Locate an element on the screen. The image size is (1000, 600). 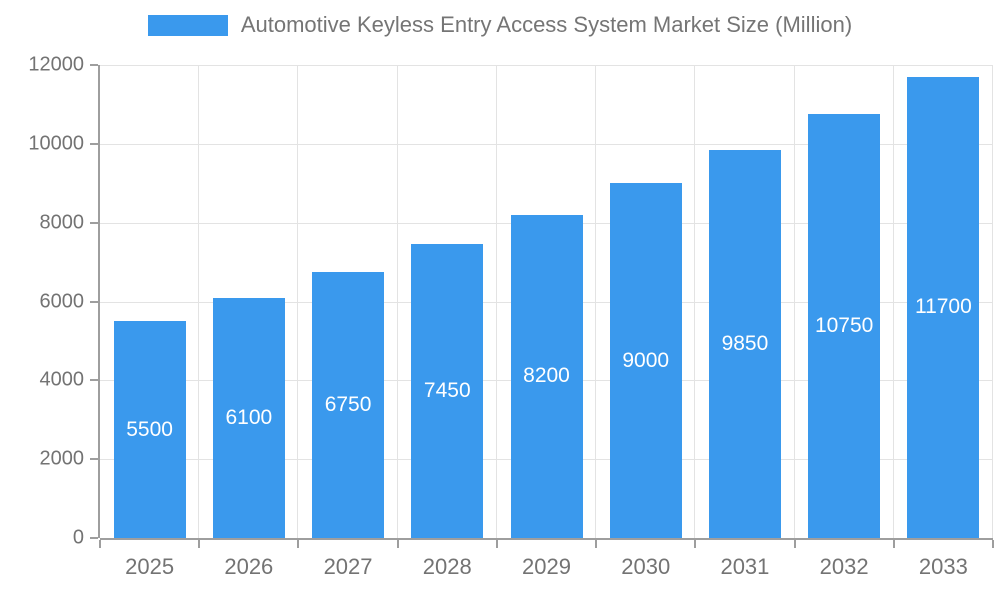
bar-value-label: 5500 is located at coordinates (149, 429).